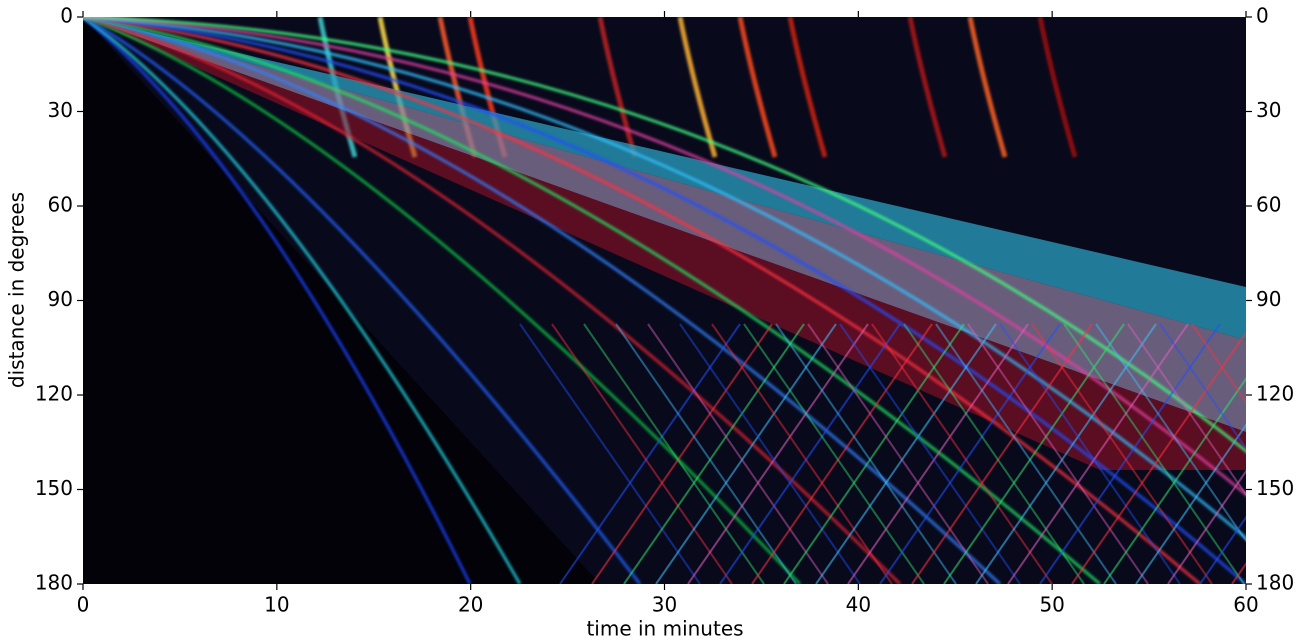 The width and height of the screenshot is (1309, 643). Describe the element at coordinates (17, 290) in the screenshot. I see `y-axis-label: distance in degrees` at that location.